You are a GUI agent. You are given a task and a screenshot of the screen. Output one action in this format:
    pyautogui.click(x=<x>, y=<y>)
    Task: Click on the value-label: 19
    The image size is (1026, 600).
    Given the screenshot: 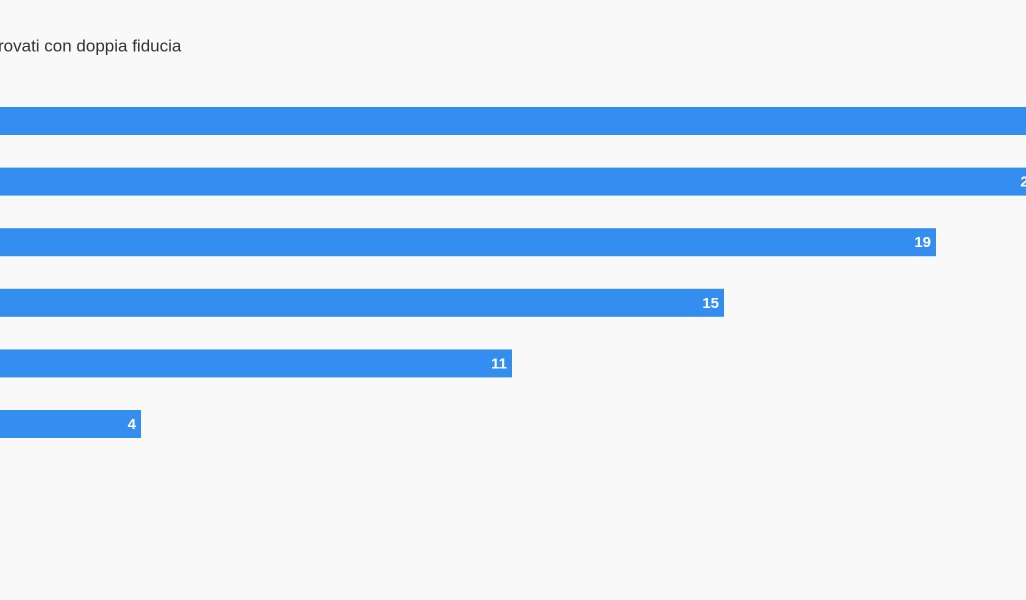 What is the action you would take?
    pyautogui.click(x=922, y=242)
    